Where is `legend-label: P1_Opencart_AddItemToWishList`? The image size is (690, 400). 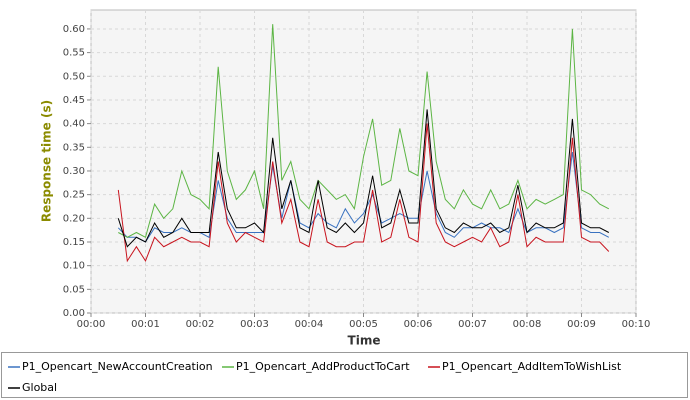 legend-label: P1_Opencart_AddItemToWishList is located at coordinates (532, 366).